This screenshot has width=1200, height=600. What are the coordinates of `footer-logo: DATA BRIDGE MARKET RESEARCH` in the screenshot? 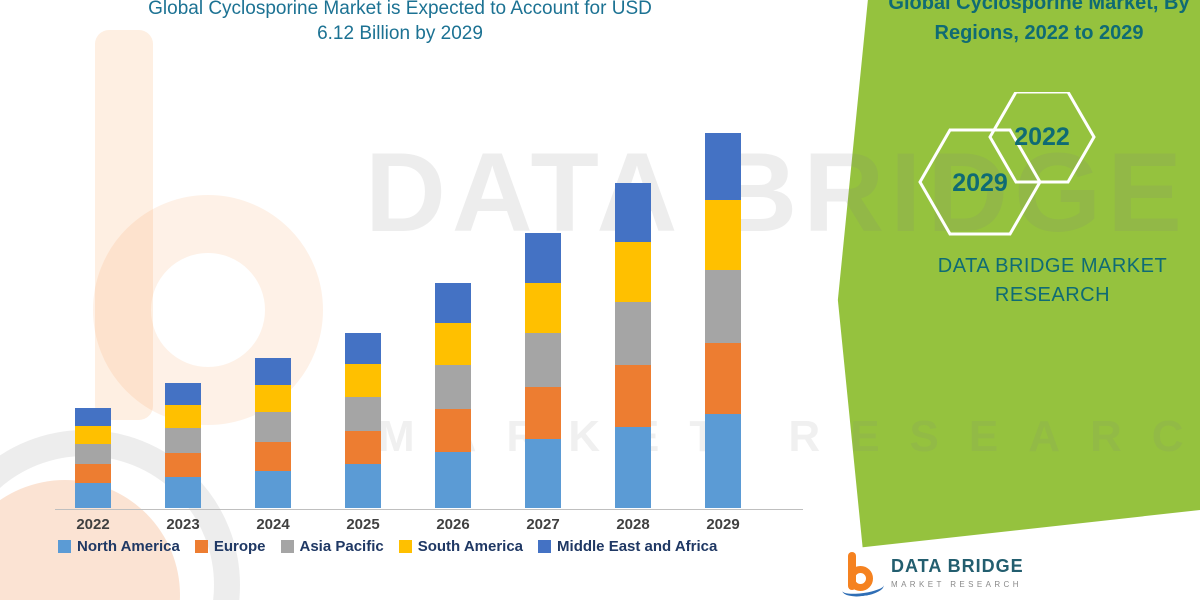 It's located at (932, 575).